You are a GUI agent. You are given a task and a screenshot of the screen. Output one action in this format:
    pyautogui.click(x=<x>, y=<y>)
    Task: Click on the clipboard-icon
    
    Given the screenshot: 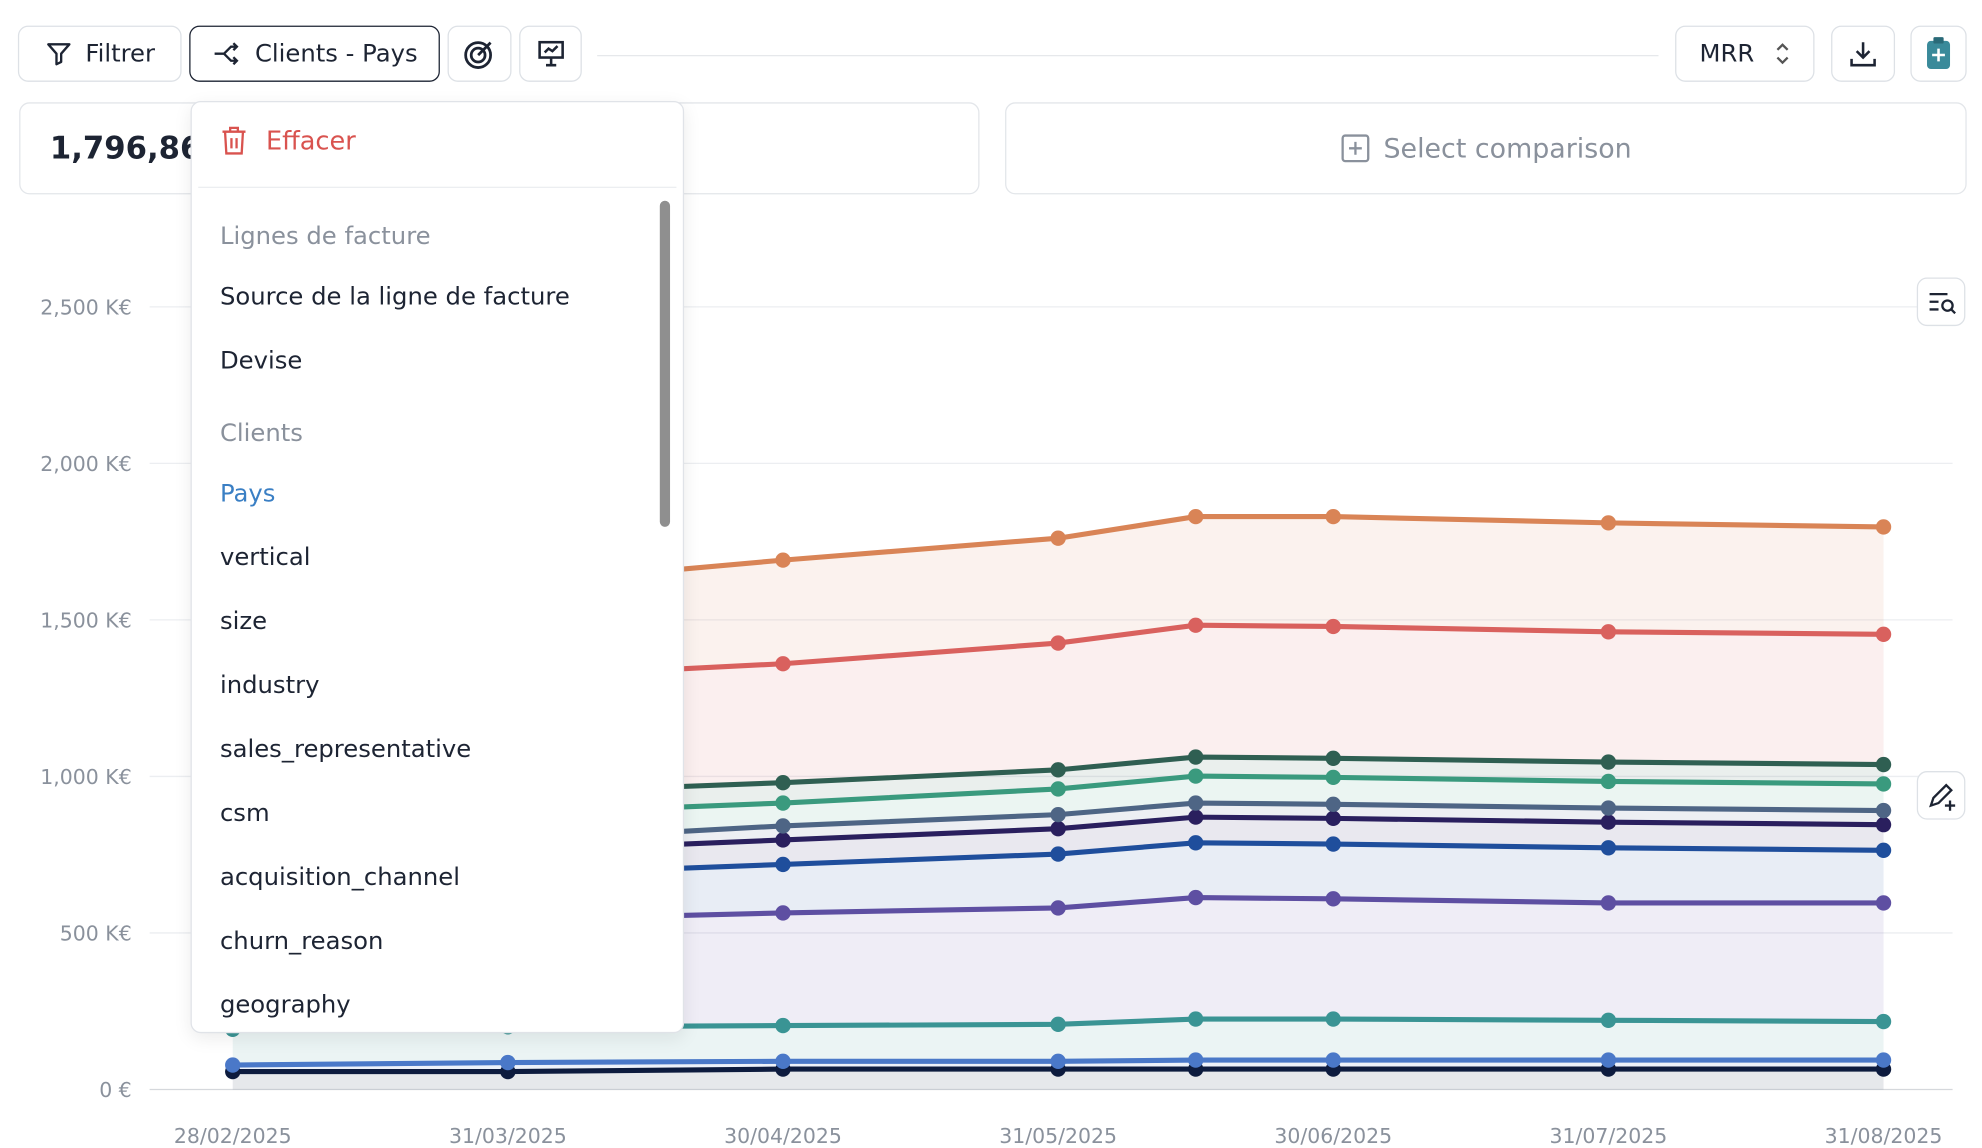 What is the action you would take?
    pyautogui.click(x=1939, y=53)
    